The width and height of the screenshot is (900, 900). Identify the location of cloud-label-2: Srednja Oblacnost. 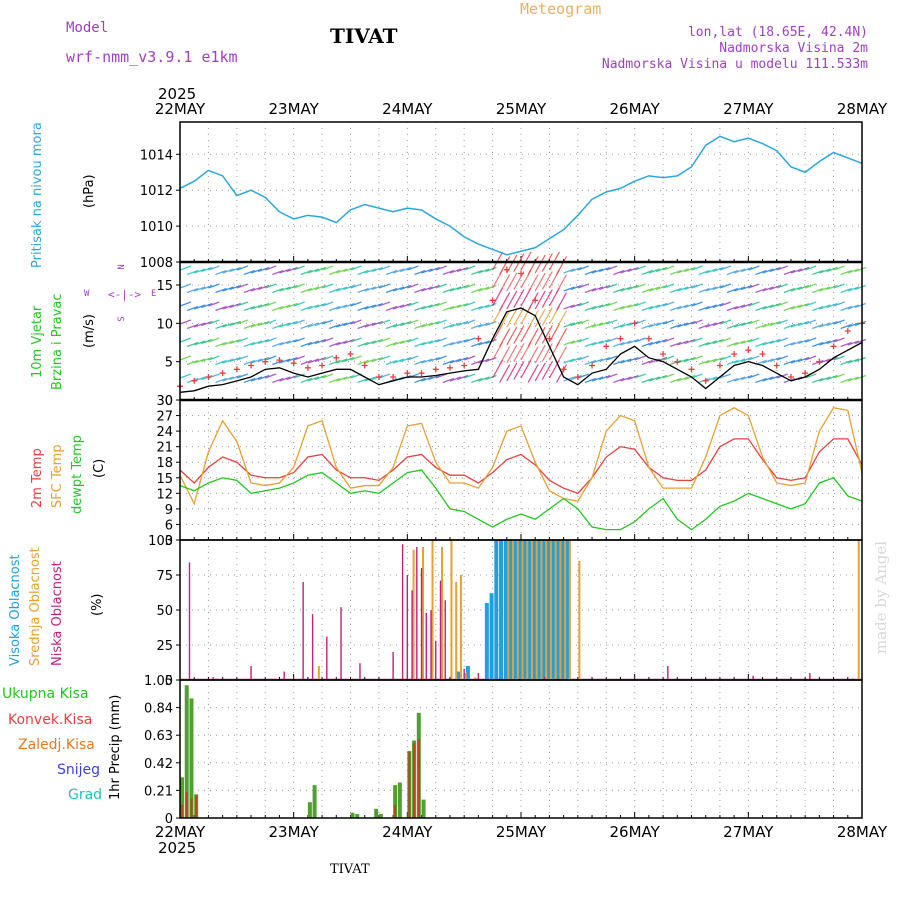
(35, 606).